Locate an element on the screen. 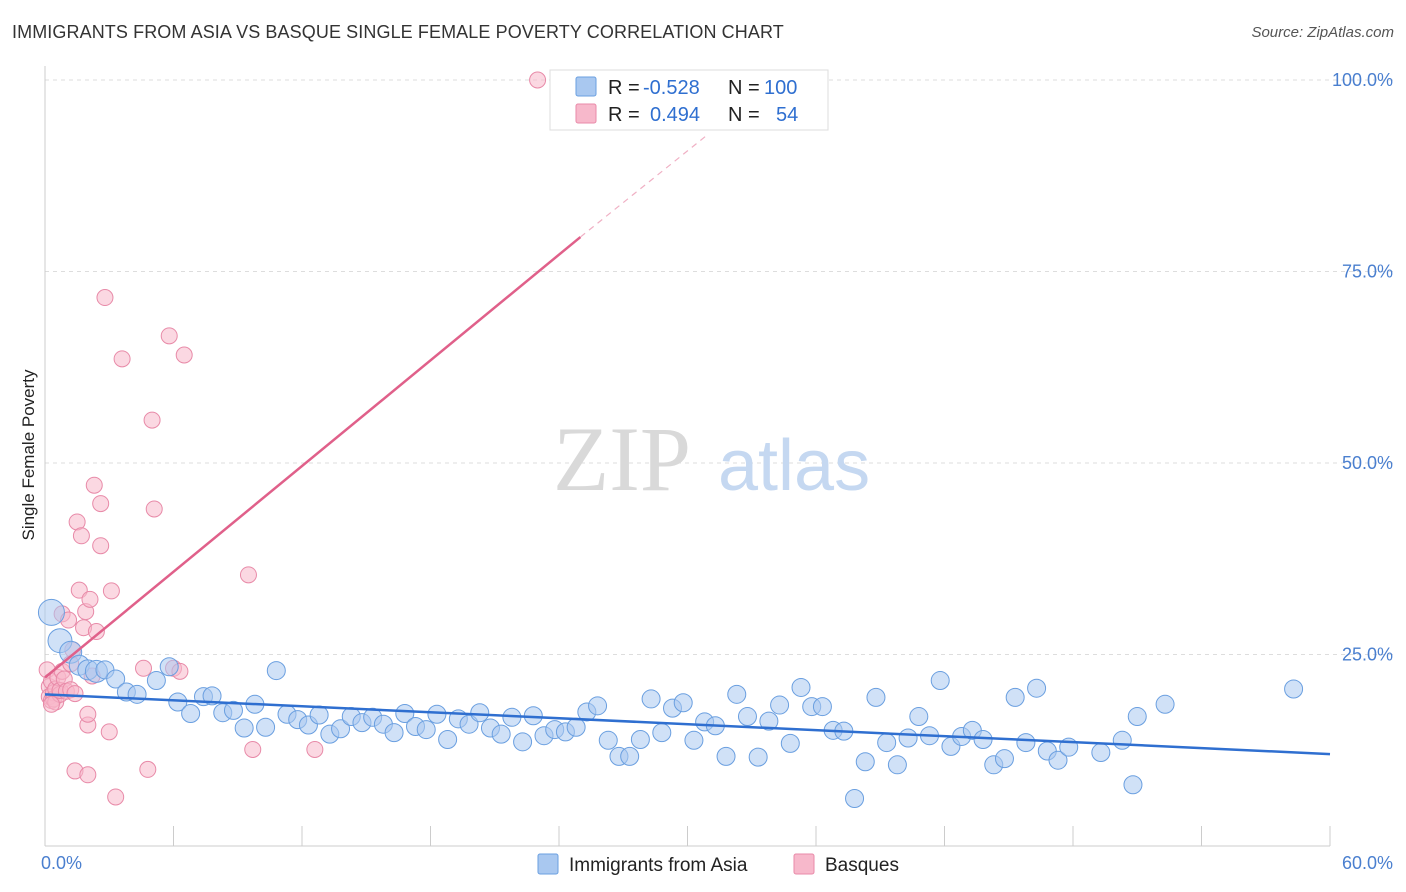  legend-r-label-basques: R = is located at coordinates (624, 115).